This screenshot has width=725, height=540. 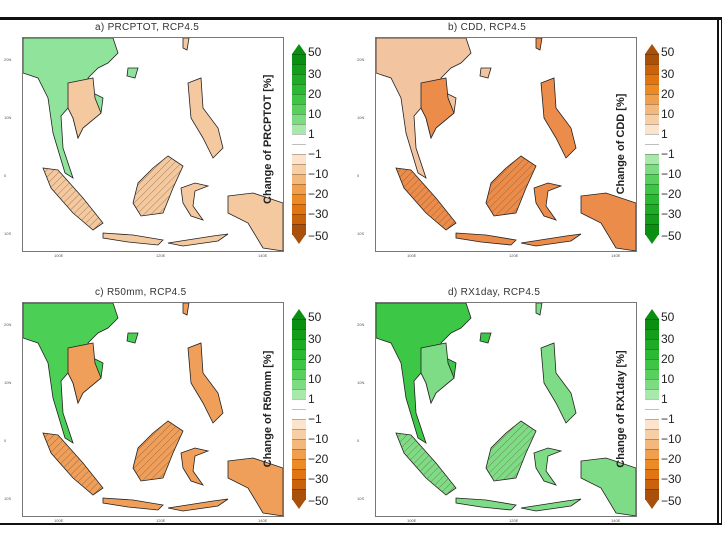 What do you see at coordinates (147, 27) in the screenshot?
I see `panel-title: a) PRCPTOT, RCP4.5` at bounding box center [147, 27].